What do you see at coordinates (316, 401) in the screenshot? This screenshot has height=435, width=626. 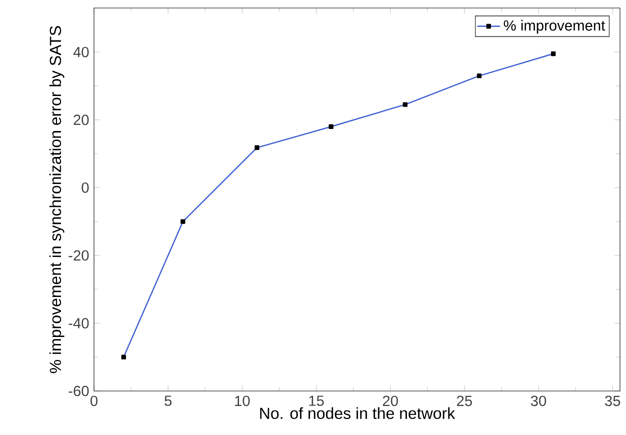 I see `x-tick-label: 15` at bounding box center [316, 401].